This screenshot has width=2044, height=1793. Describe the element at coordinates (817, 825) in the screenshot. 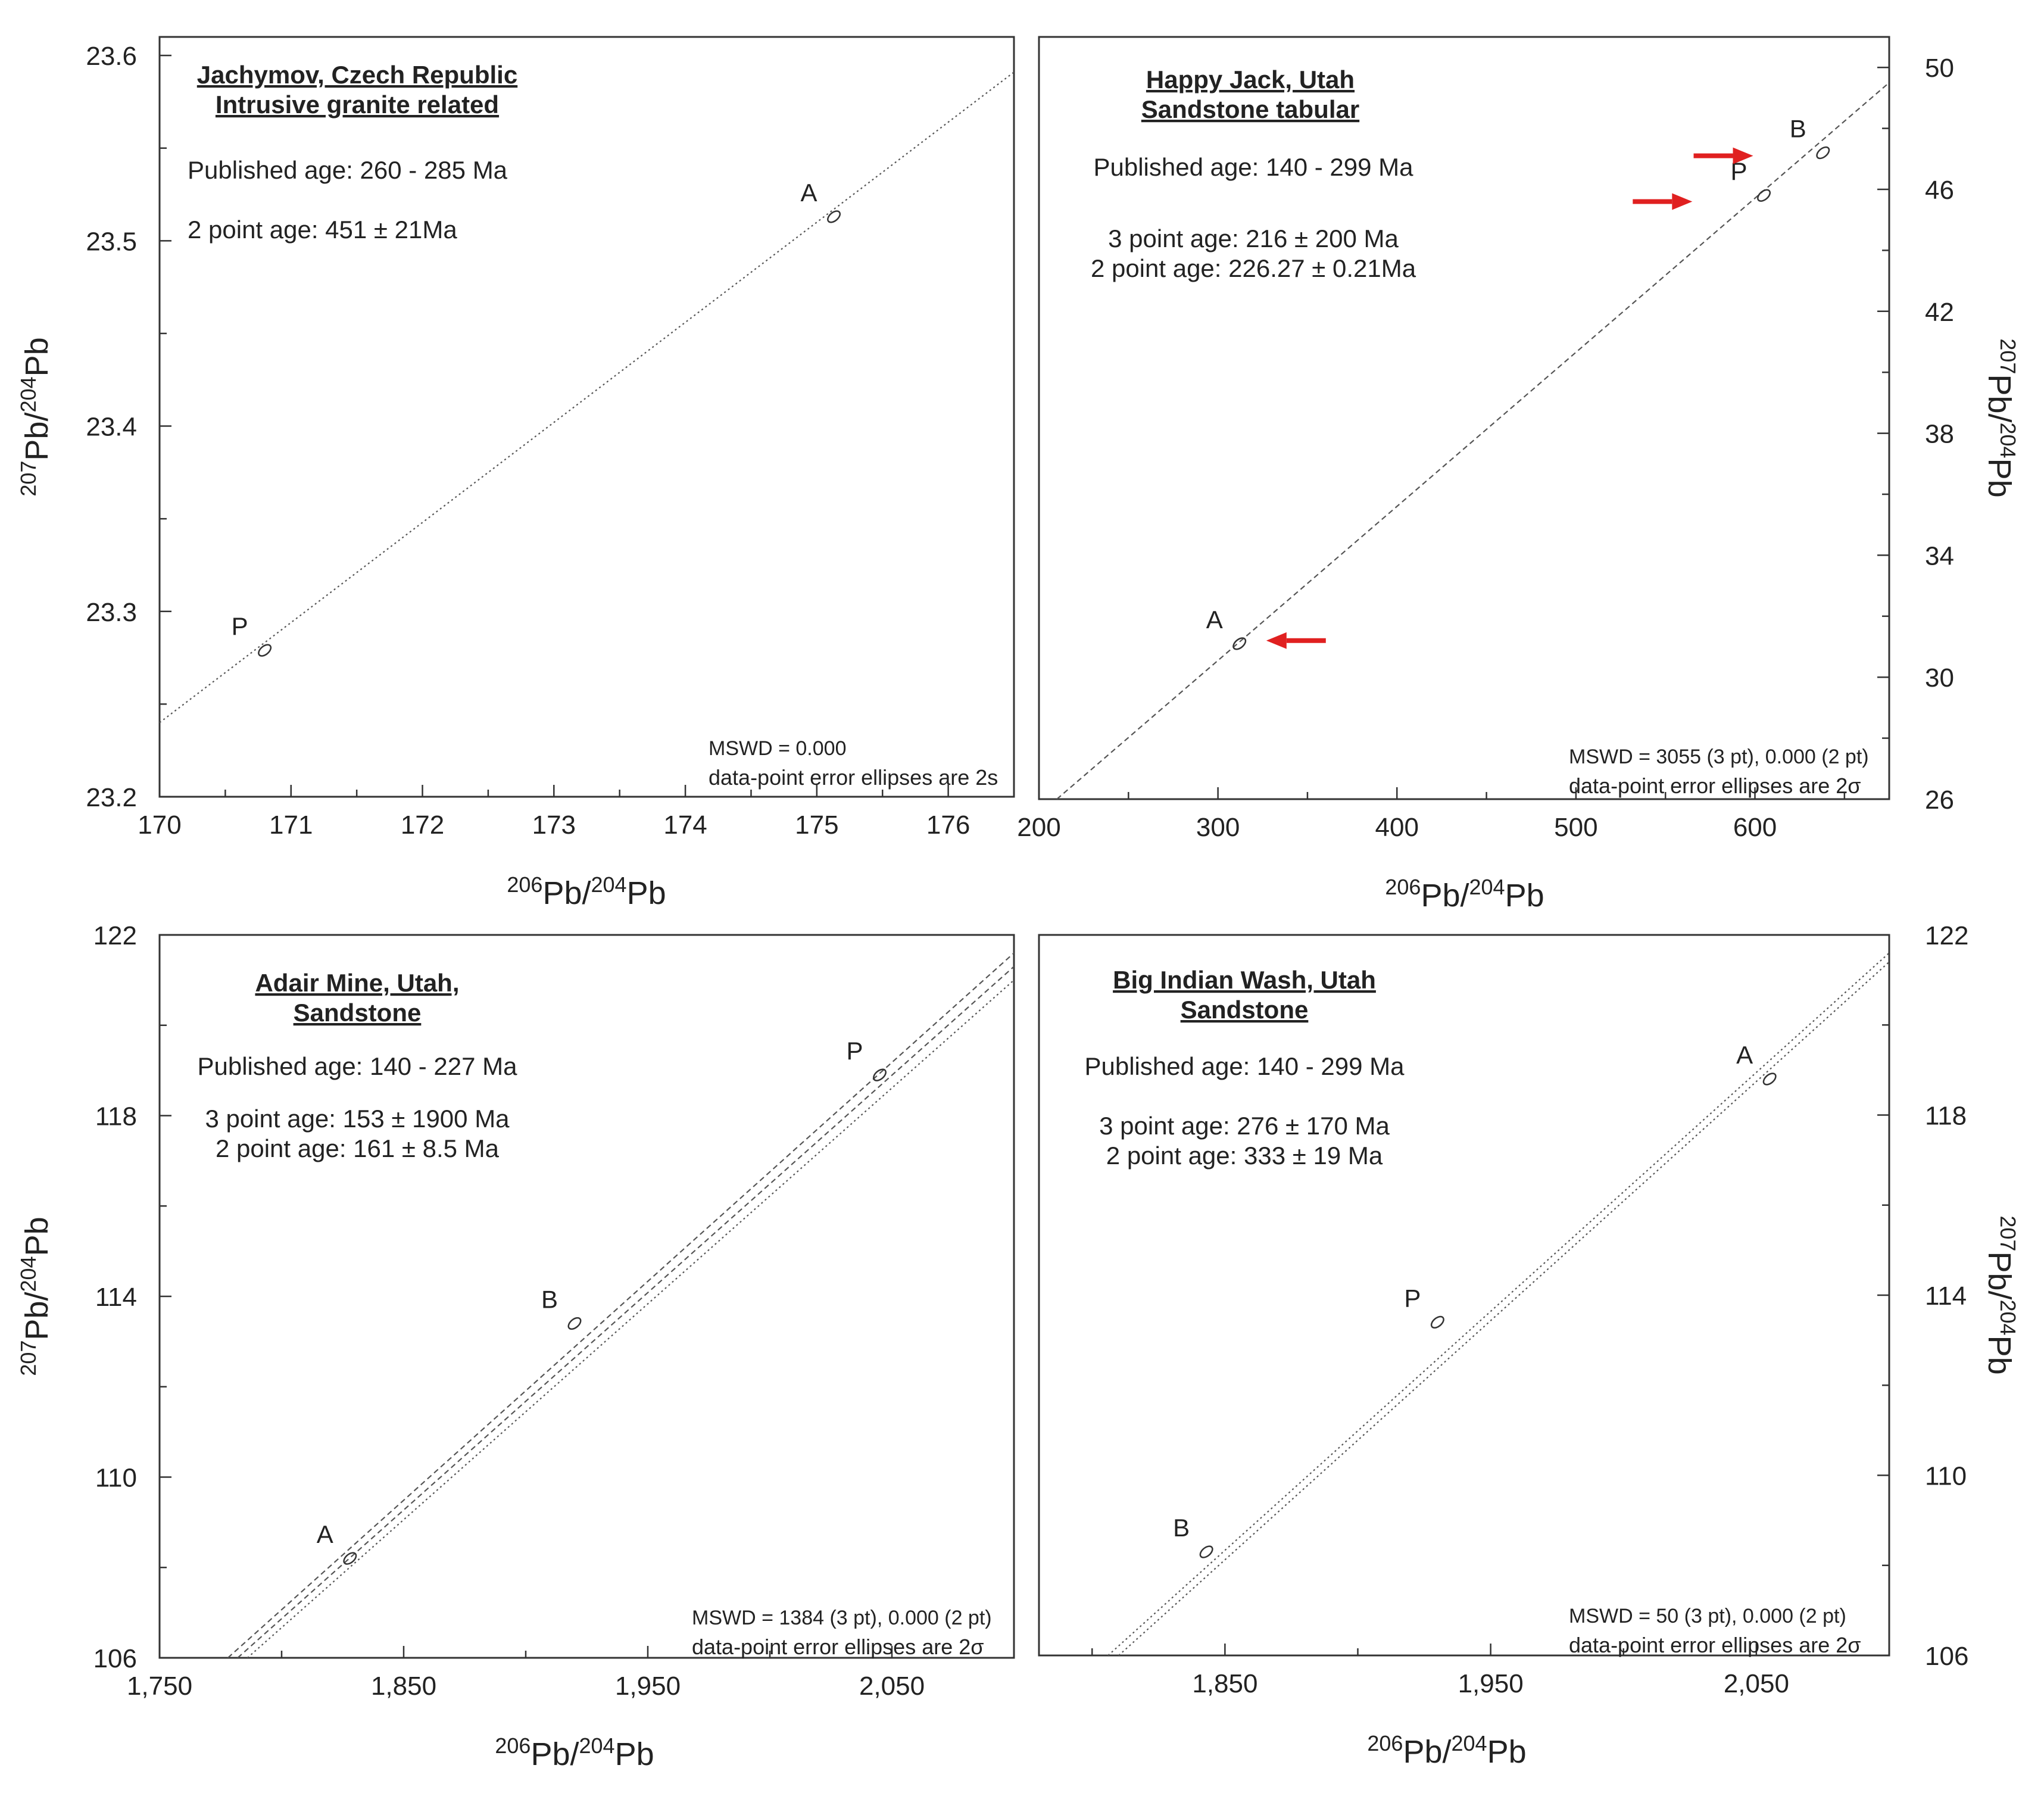

I see `x-tick-label: 175` at that location.